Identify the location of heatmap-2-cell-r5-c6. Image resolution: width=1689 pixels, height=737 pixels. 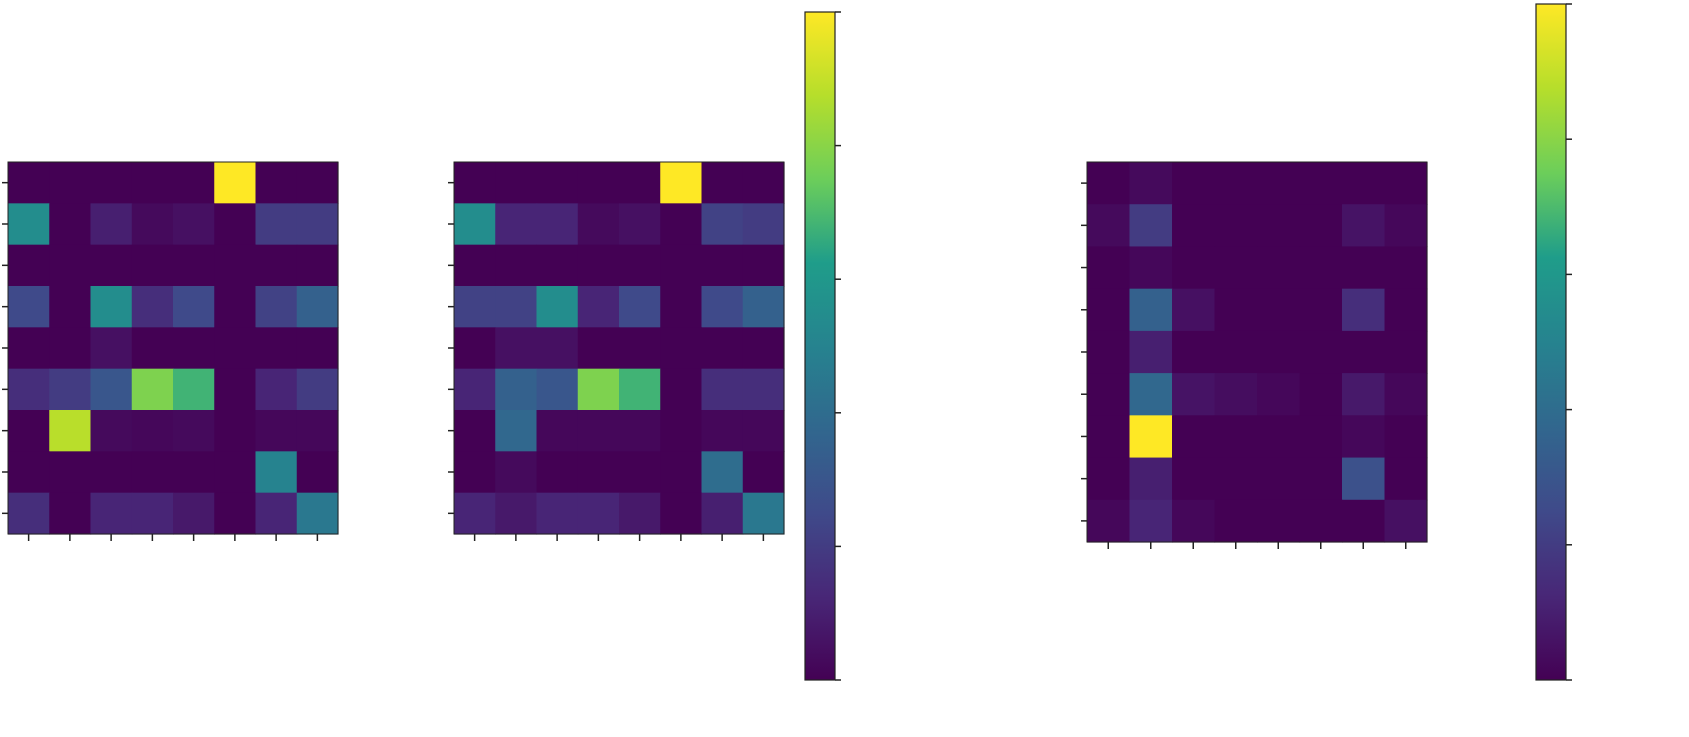
(722, 389).